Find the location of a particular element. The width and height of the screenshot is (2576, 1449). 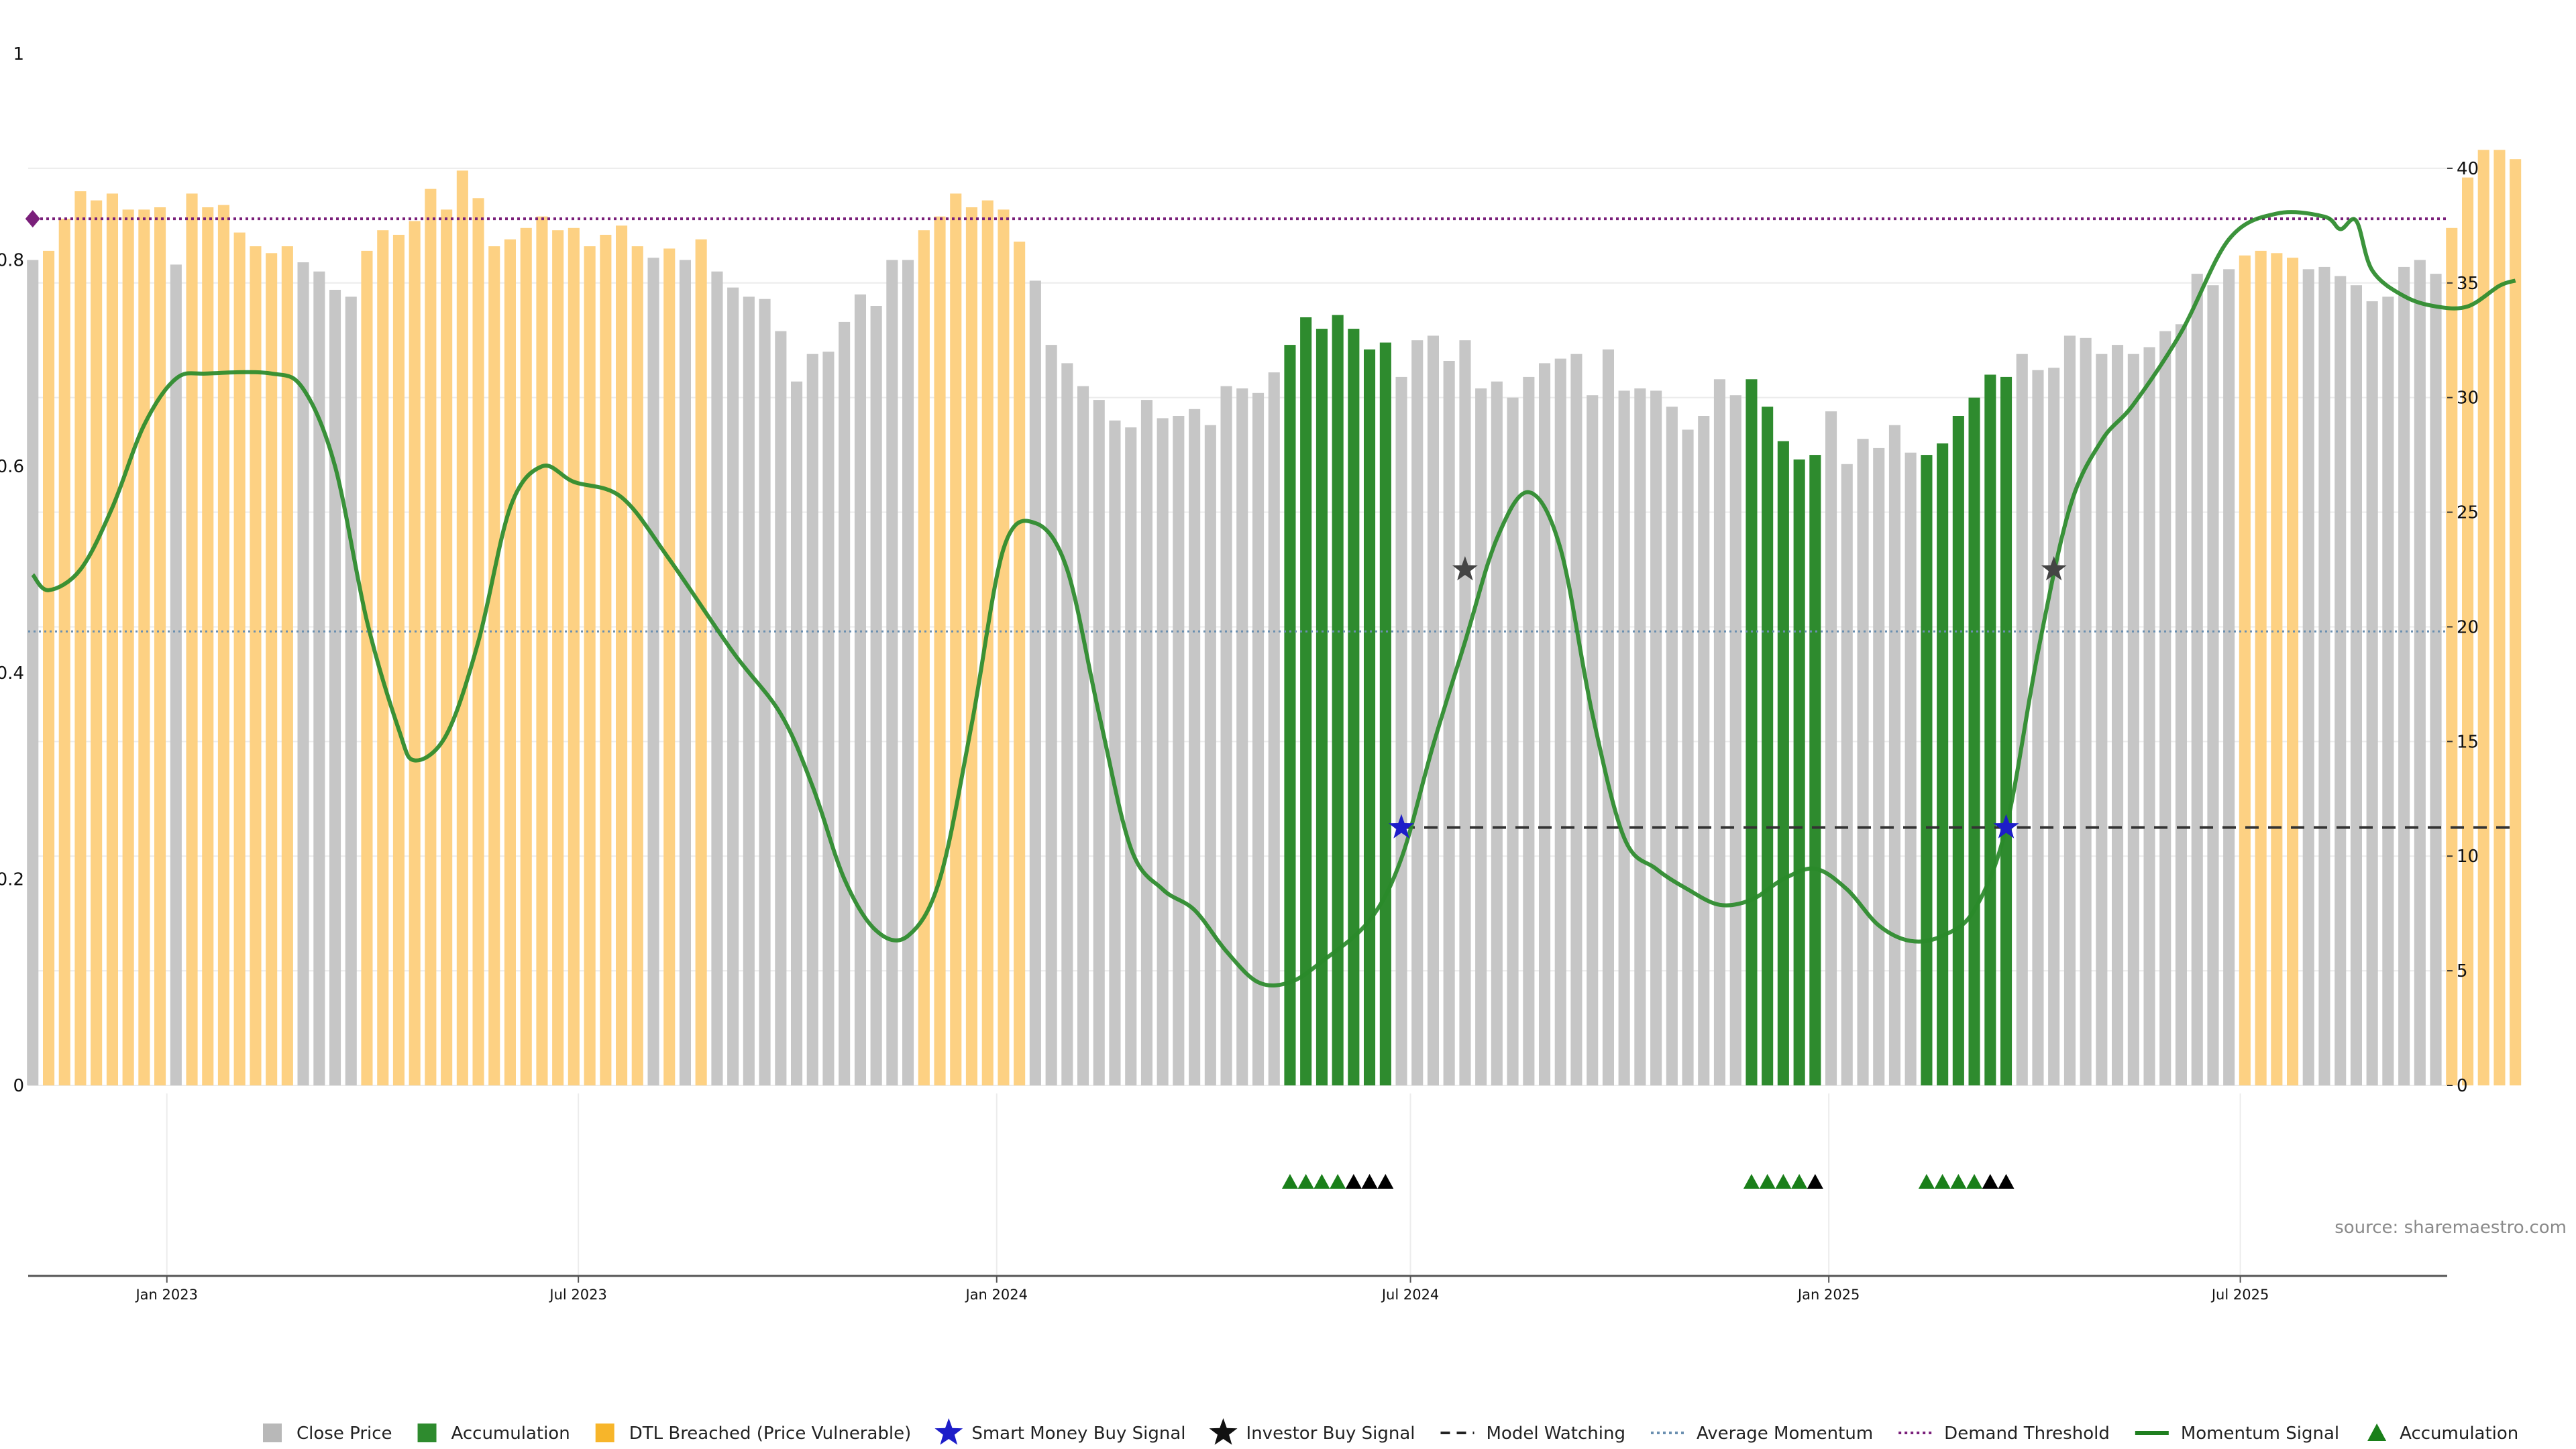

right-axis-tick-label: 30 is located at coordinates (2468, 398).